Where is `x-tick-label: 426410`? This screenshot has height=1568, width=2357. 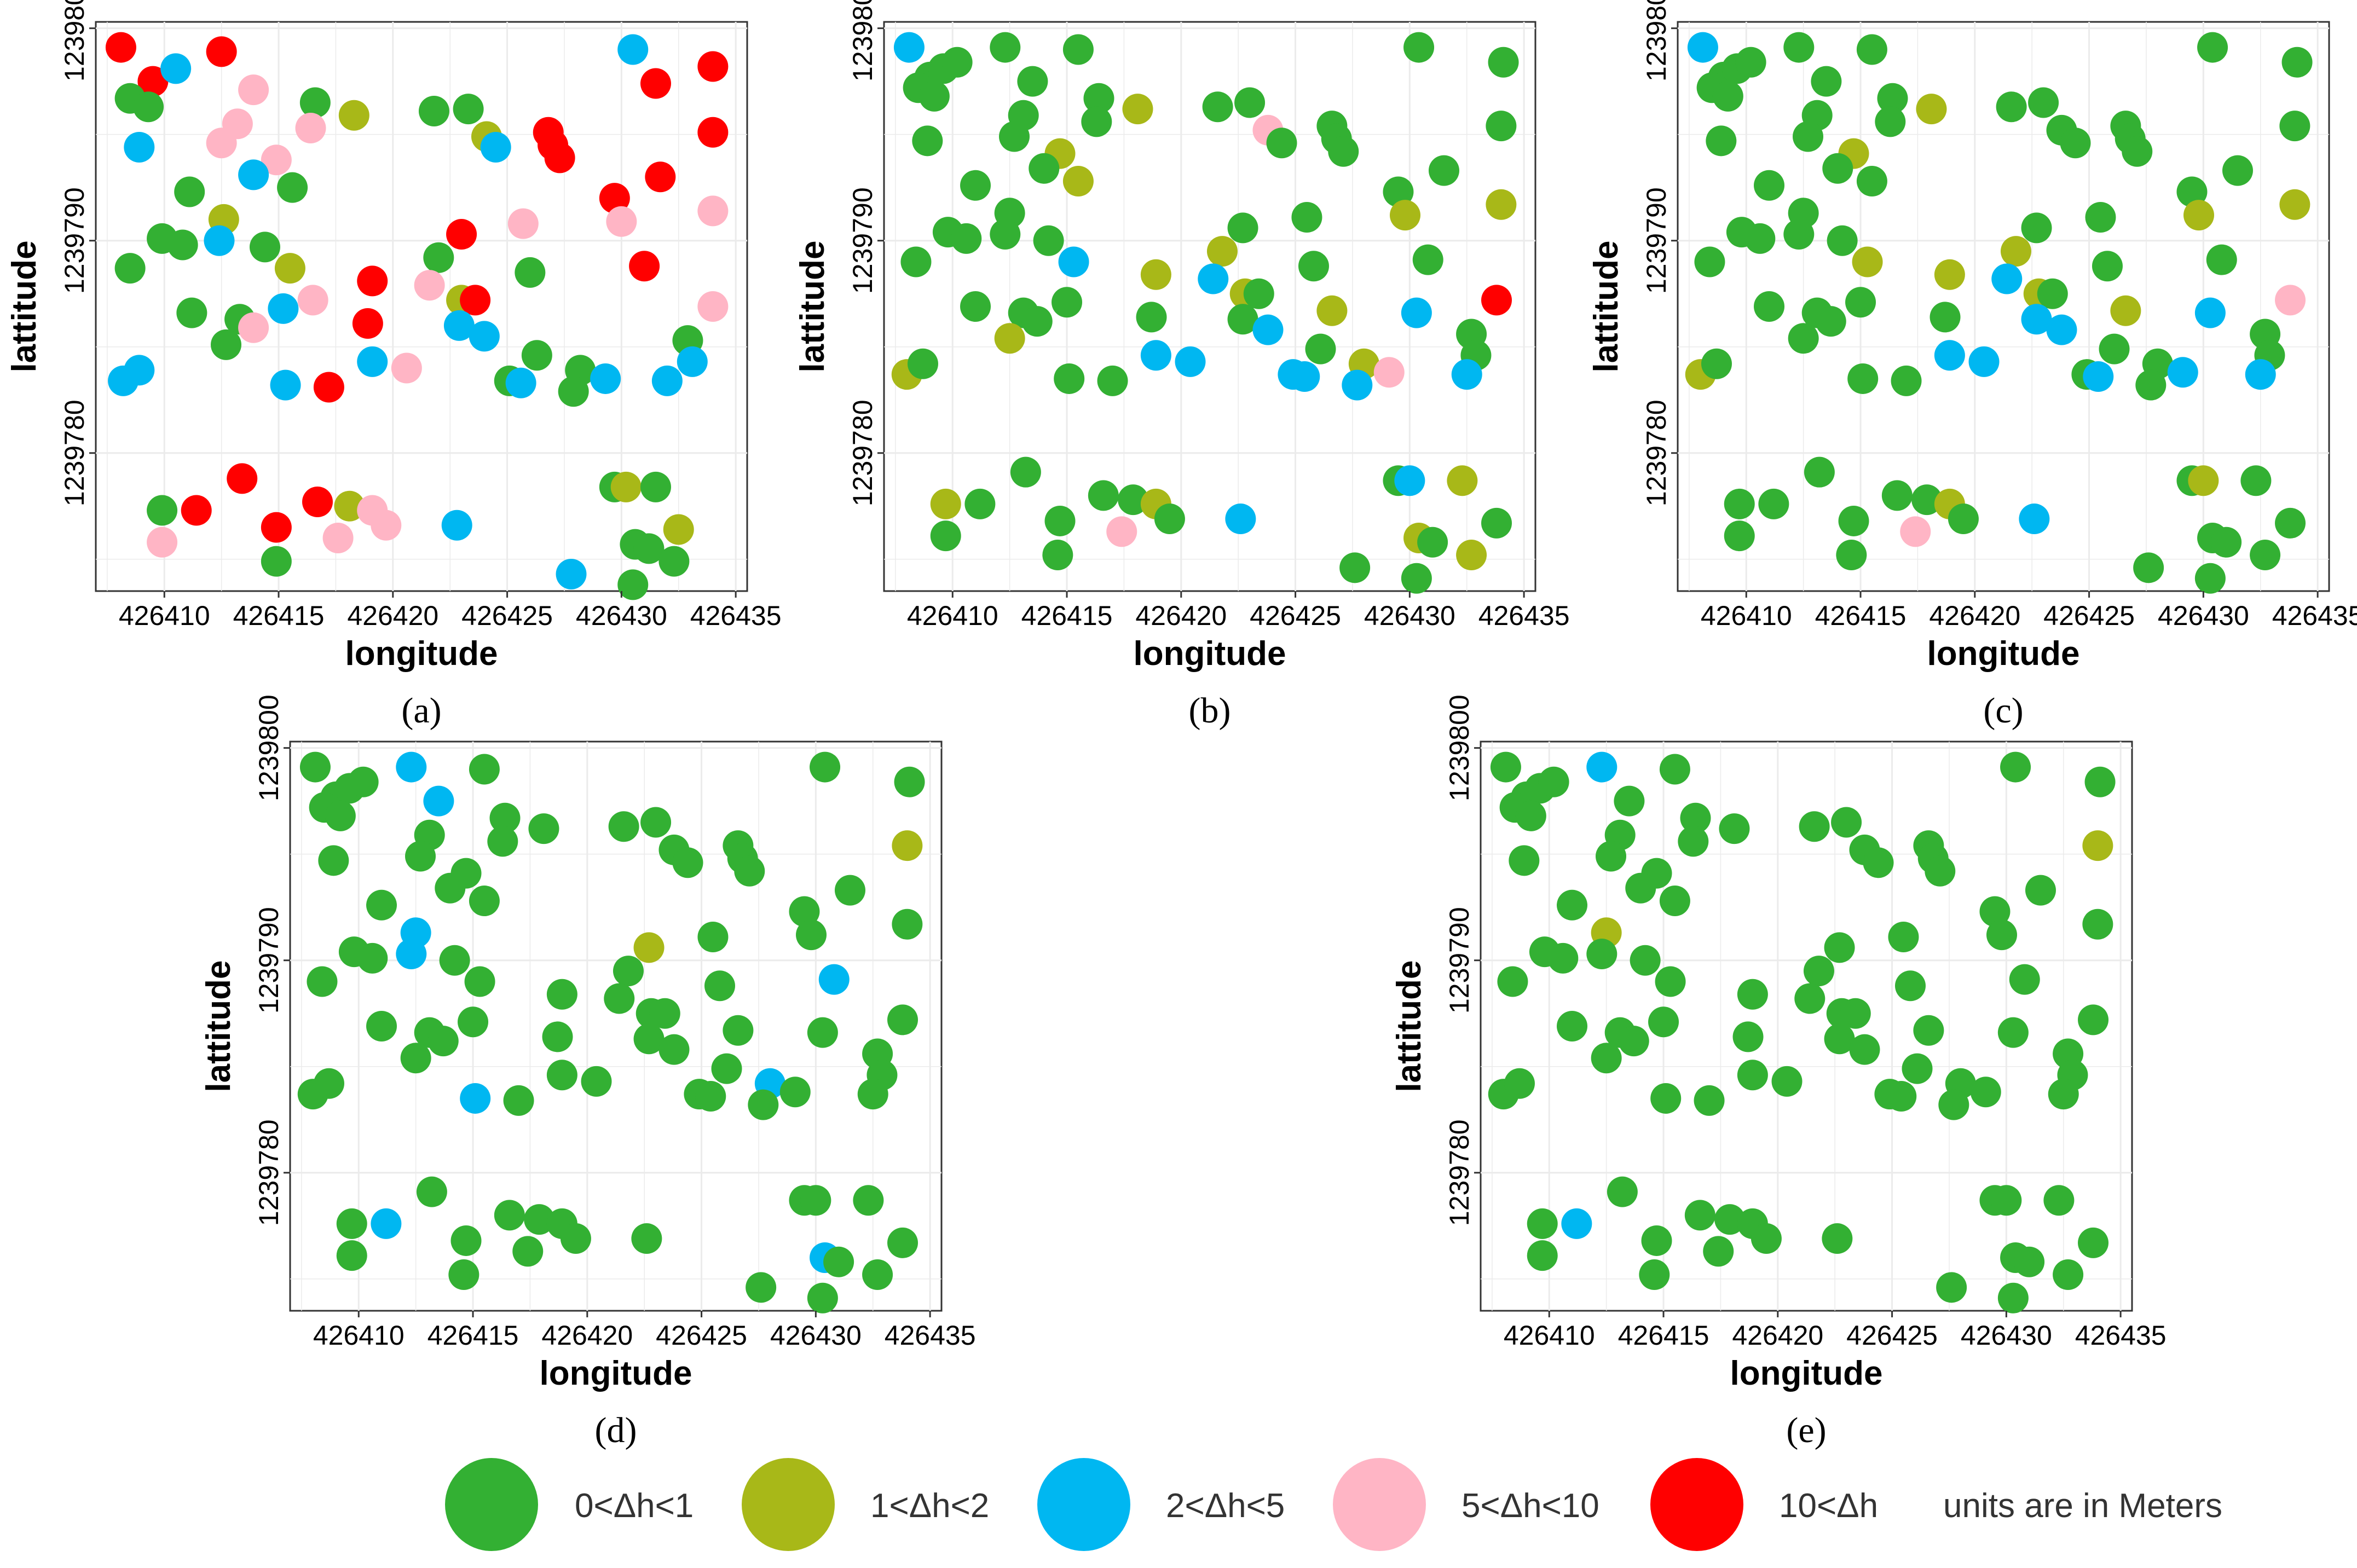 x-tick-label: 426410 is located at coordinates (359, 1335).